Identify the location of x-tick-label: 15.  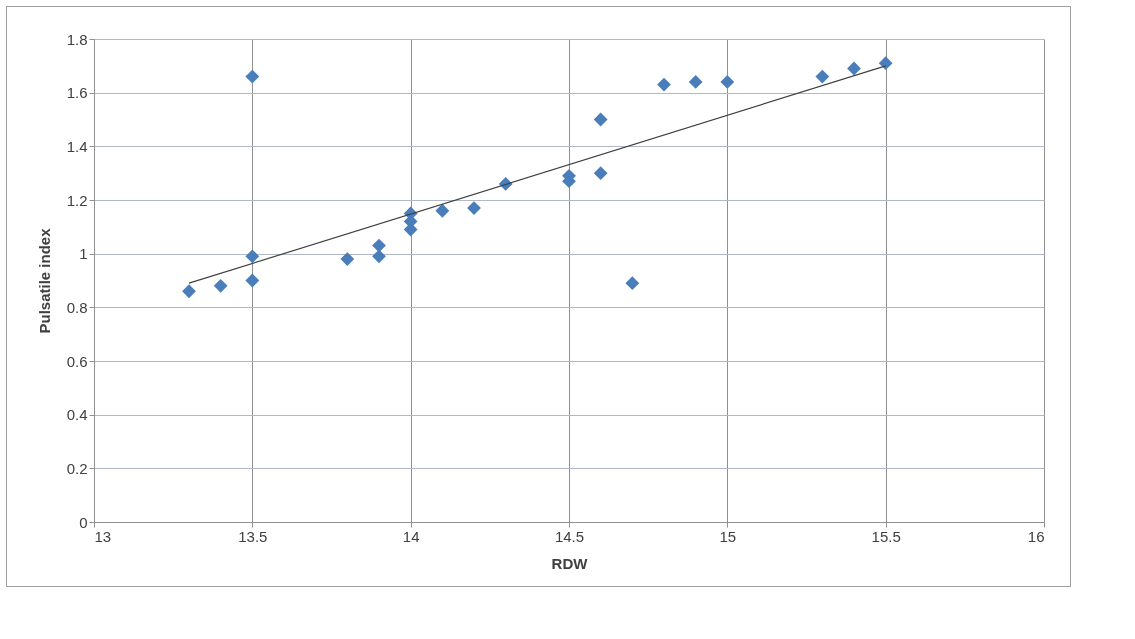
(728, 536).